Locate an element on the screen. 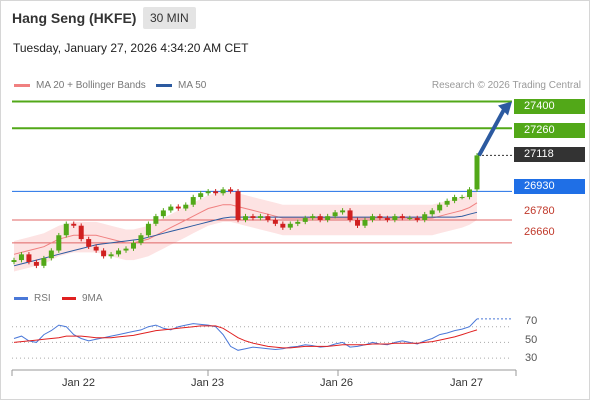 The image size is (590, 400). rsi-ma-swatch is located at coordinates (69, 298).